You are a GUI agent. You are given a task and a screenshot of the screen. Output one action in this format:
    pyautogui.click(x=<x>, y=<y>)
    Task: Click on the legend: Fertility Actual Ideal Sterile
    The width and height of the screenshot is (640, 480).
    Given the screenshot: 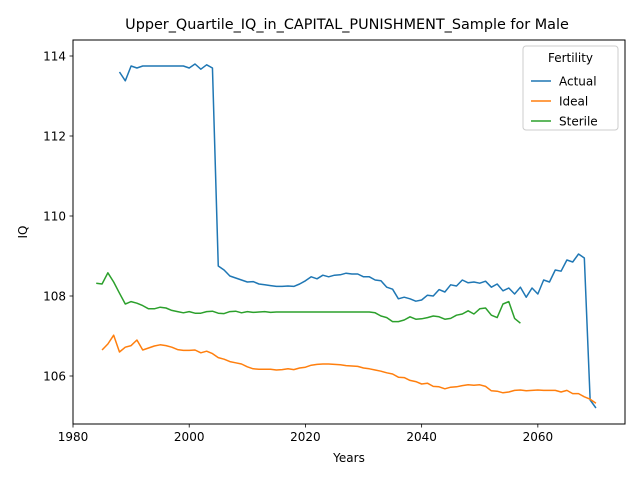 What is the action you would take?
    pyautogui.click(x=570, y=88)
    